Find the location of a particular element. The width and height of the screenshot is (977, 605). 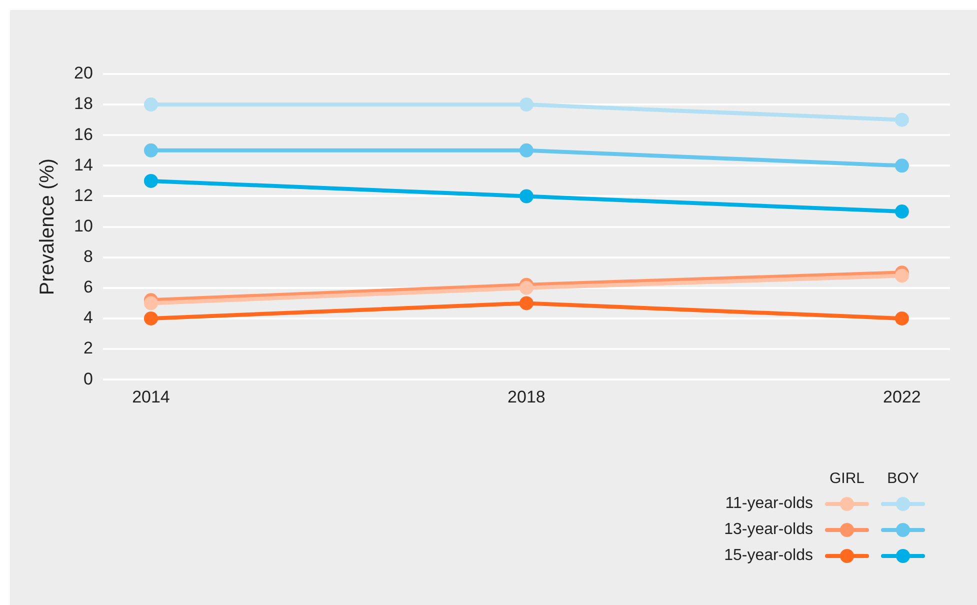

x-tick-label: 2014 is located at coordinates (151, 396).